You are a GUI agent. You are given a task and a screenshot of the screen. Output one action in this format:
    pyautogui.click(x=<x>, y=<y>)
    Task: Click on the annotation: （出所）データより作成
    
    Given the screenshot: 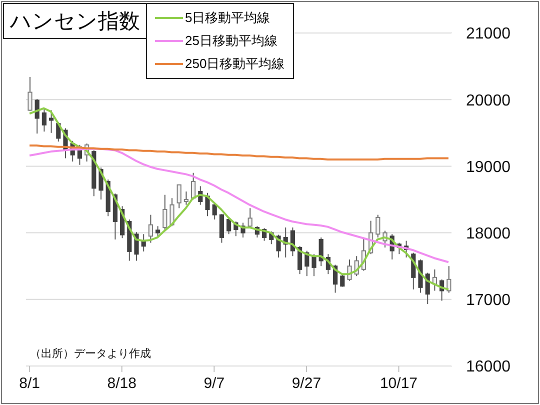 What is the action you would take?
    pyautogui.click(x=90, y=354)
    